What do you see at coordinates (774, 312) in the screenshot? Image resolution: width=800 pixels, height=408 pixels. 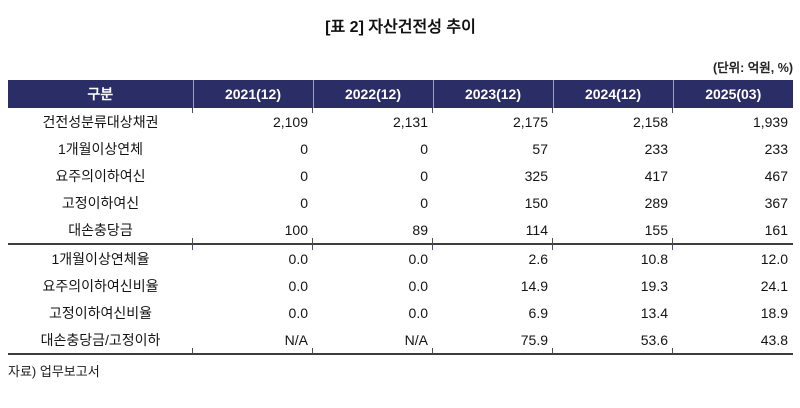 I see `cell-value: 18.9` at bounding box center [774, 312].